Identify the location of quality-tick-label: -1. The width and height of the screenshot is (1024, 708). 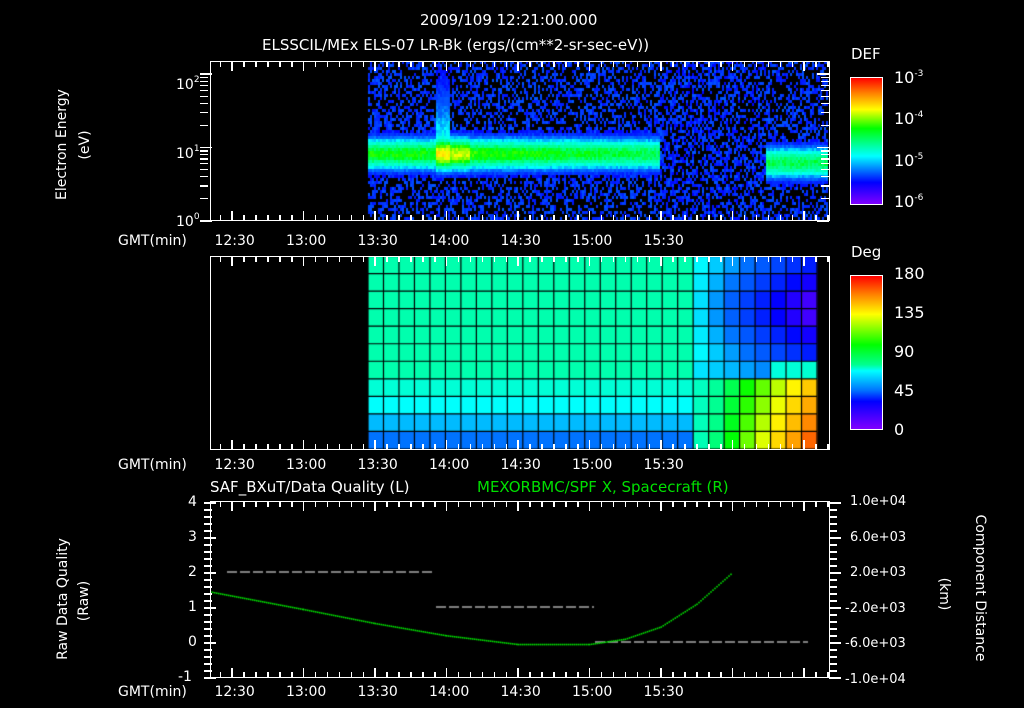
(185, 677).